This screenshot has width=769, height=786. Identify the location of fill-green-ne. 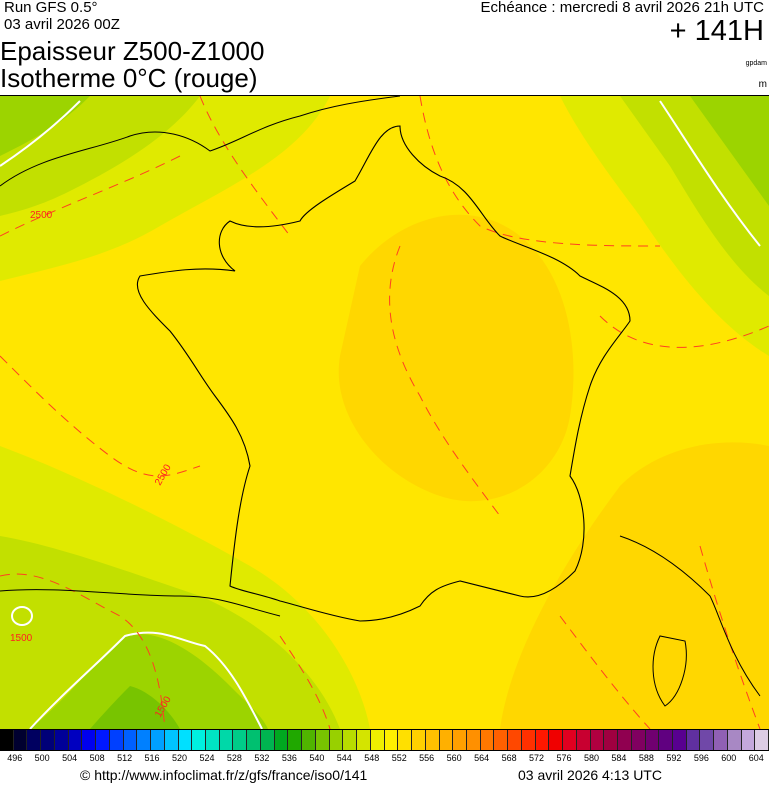
(729, 151).